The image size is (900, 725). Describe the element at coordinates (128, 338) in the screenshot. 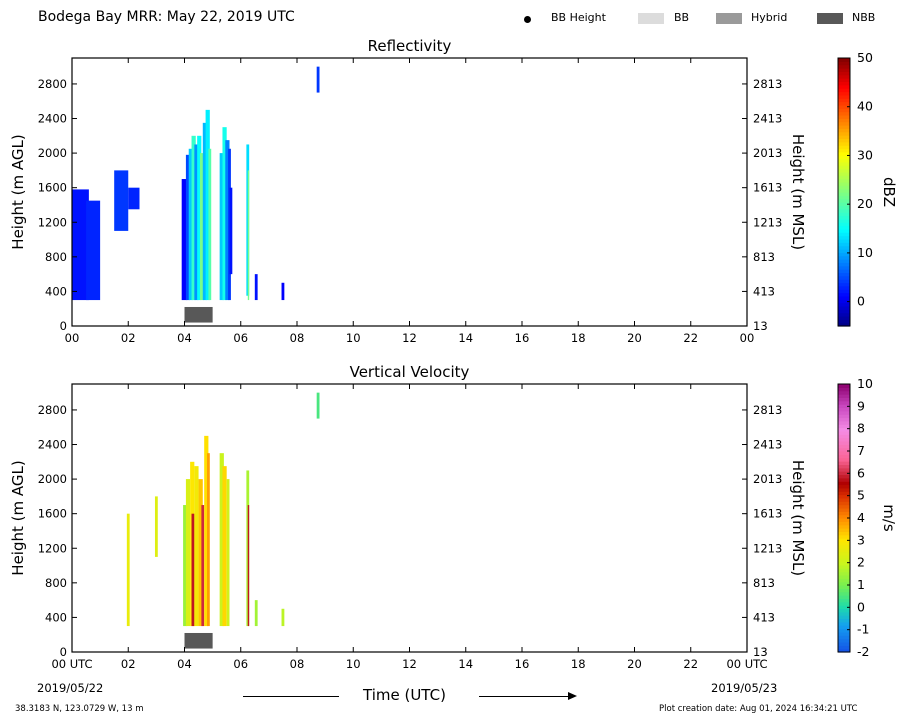

I see `x-tick-label-0-1: 02` at that location.